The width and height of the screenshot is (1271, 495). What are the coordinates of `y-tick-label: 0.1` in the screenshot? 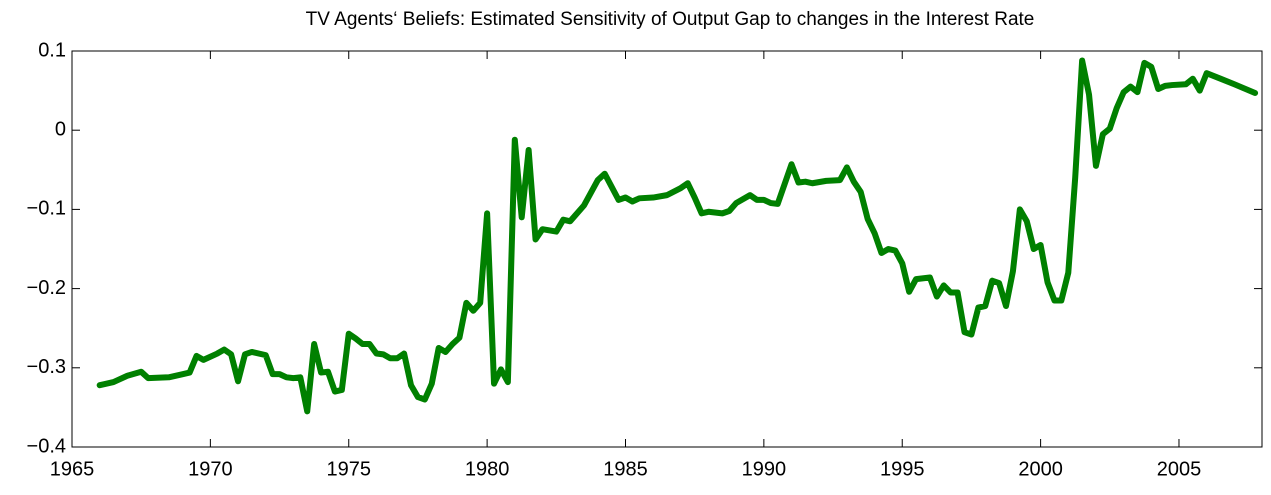 It's located at (52, 50).